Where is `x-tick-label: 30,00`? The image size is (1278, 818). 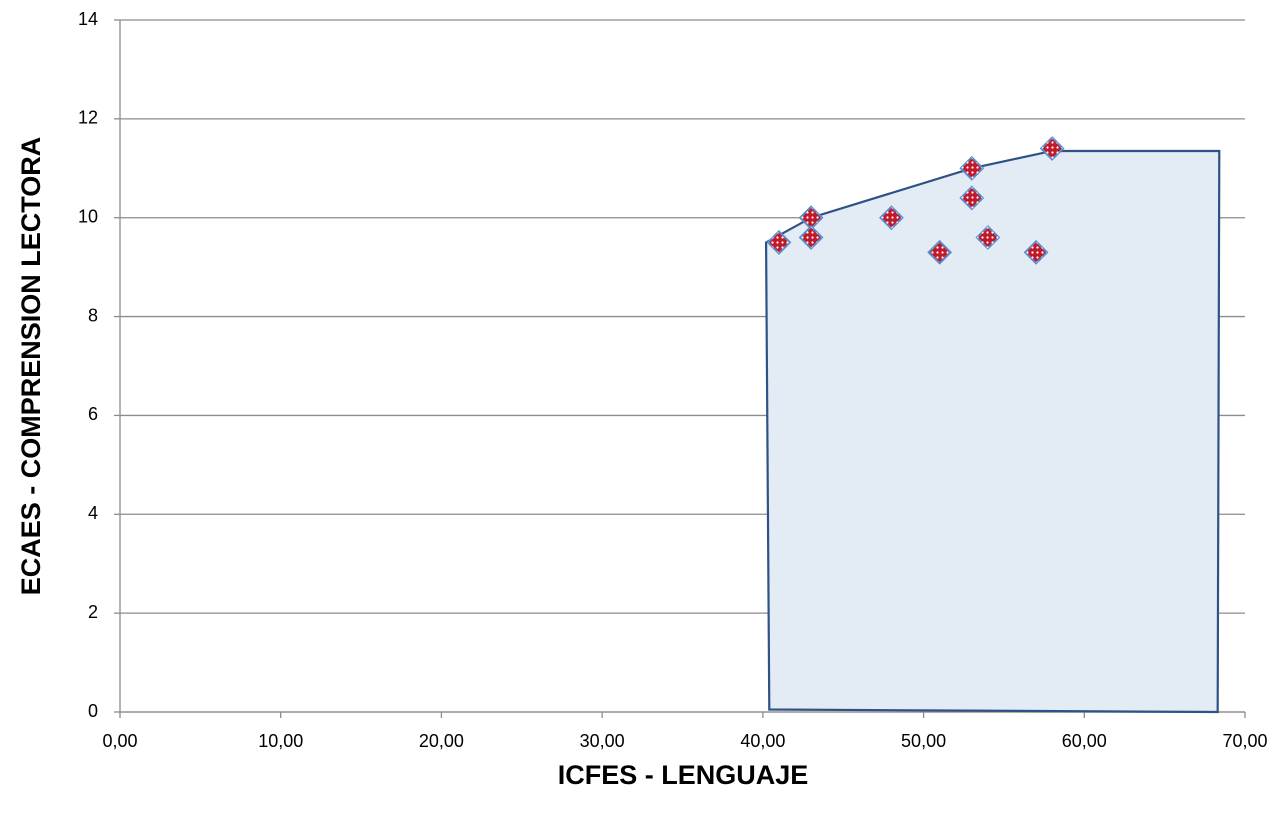 x-tick-label: 30,00 is located at coordinates (602, 741).